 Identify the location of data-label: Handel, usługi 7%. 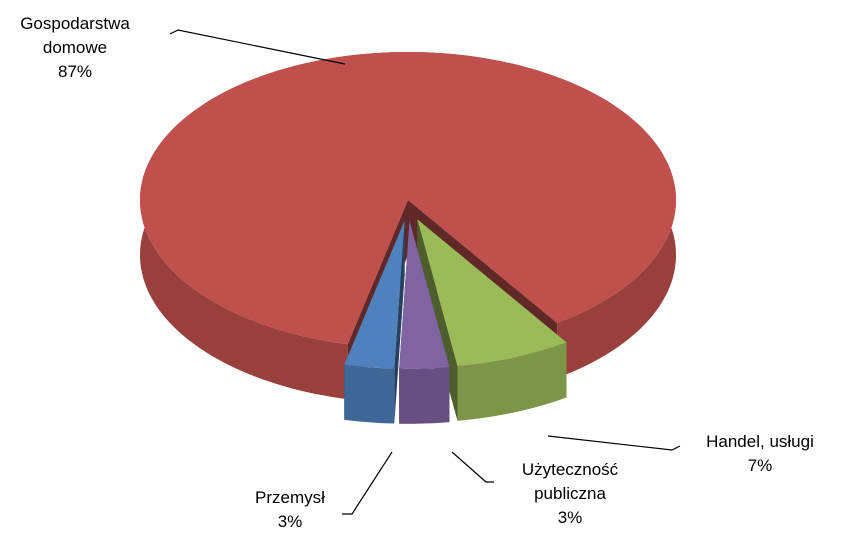
(760, 454).